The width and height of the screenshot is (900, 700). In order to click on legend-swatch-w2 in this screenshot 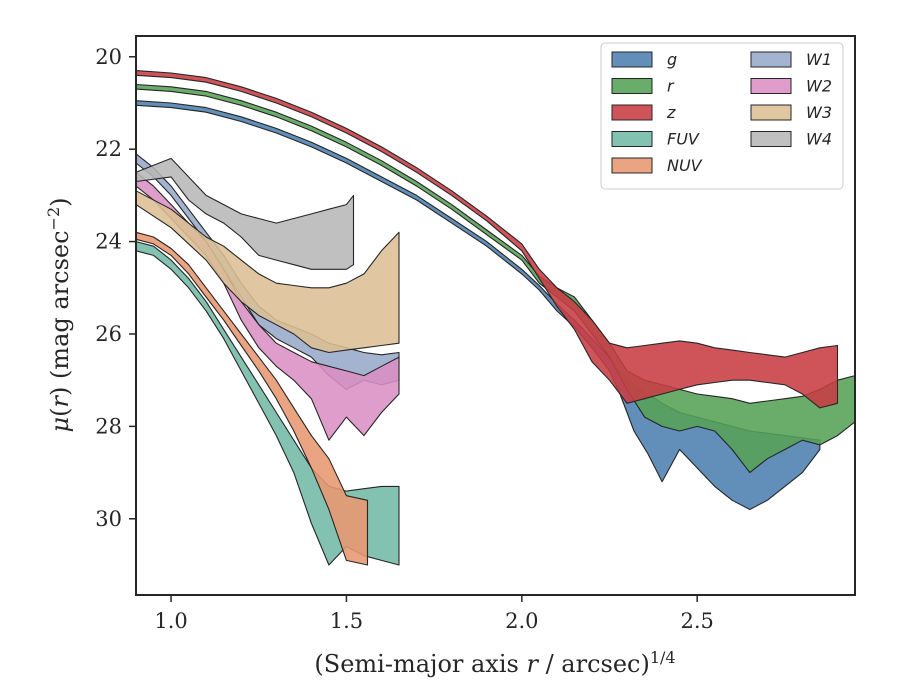, I will do `click(771, 86)`.